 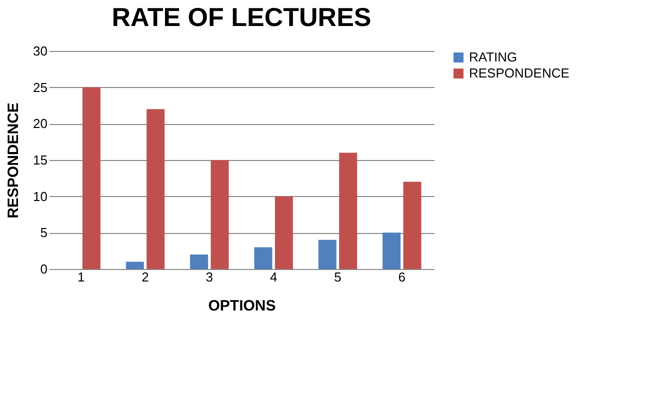 I want to click on chart-title: RATE OF LECTURES, so click(x=242, y=17).